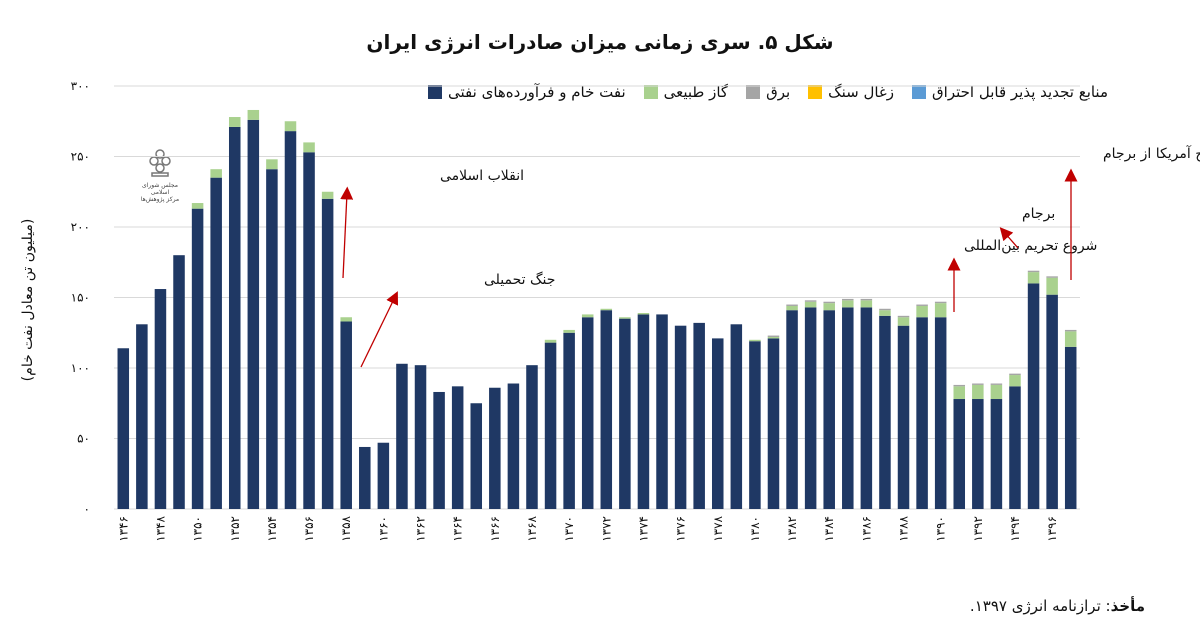  What do you see at coordinates (685, 92) in the screenshot?
I see `legend-item-gas: گاز طبیعی` at bounding box center [685, 92].